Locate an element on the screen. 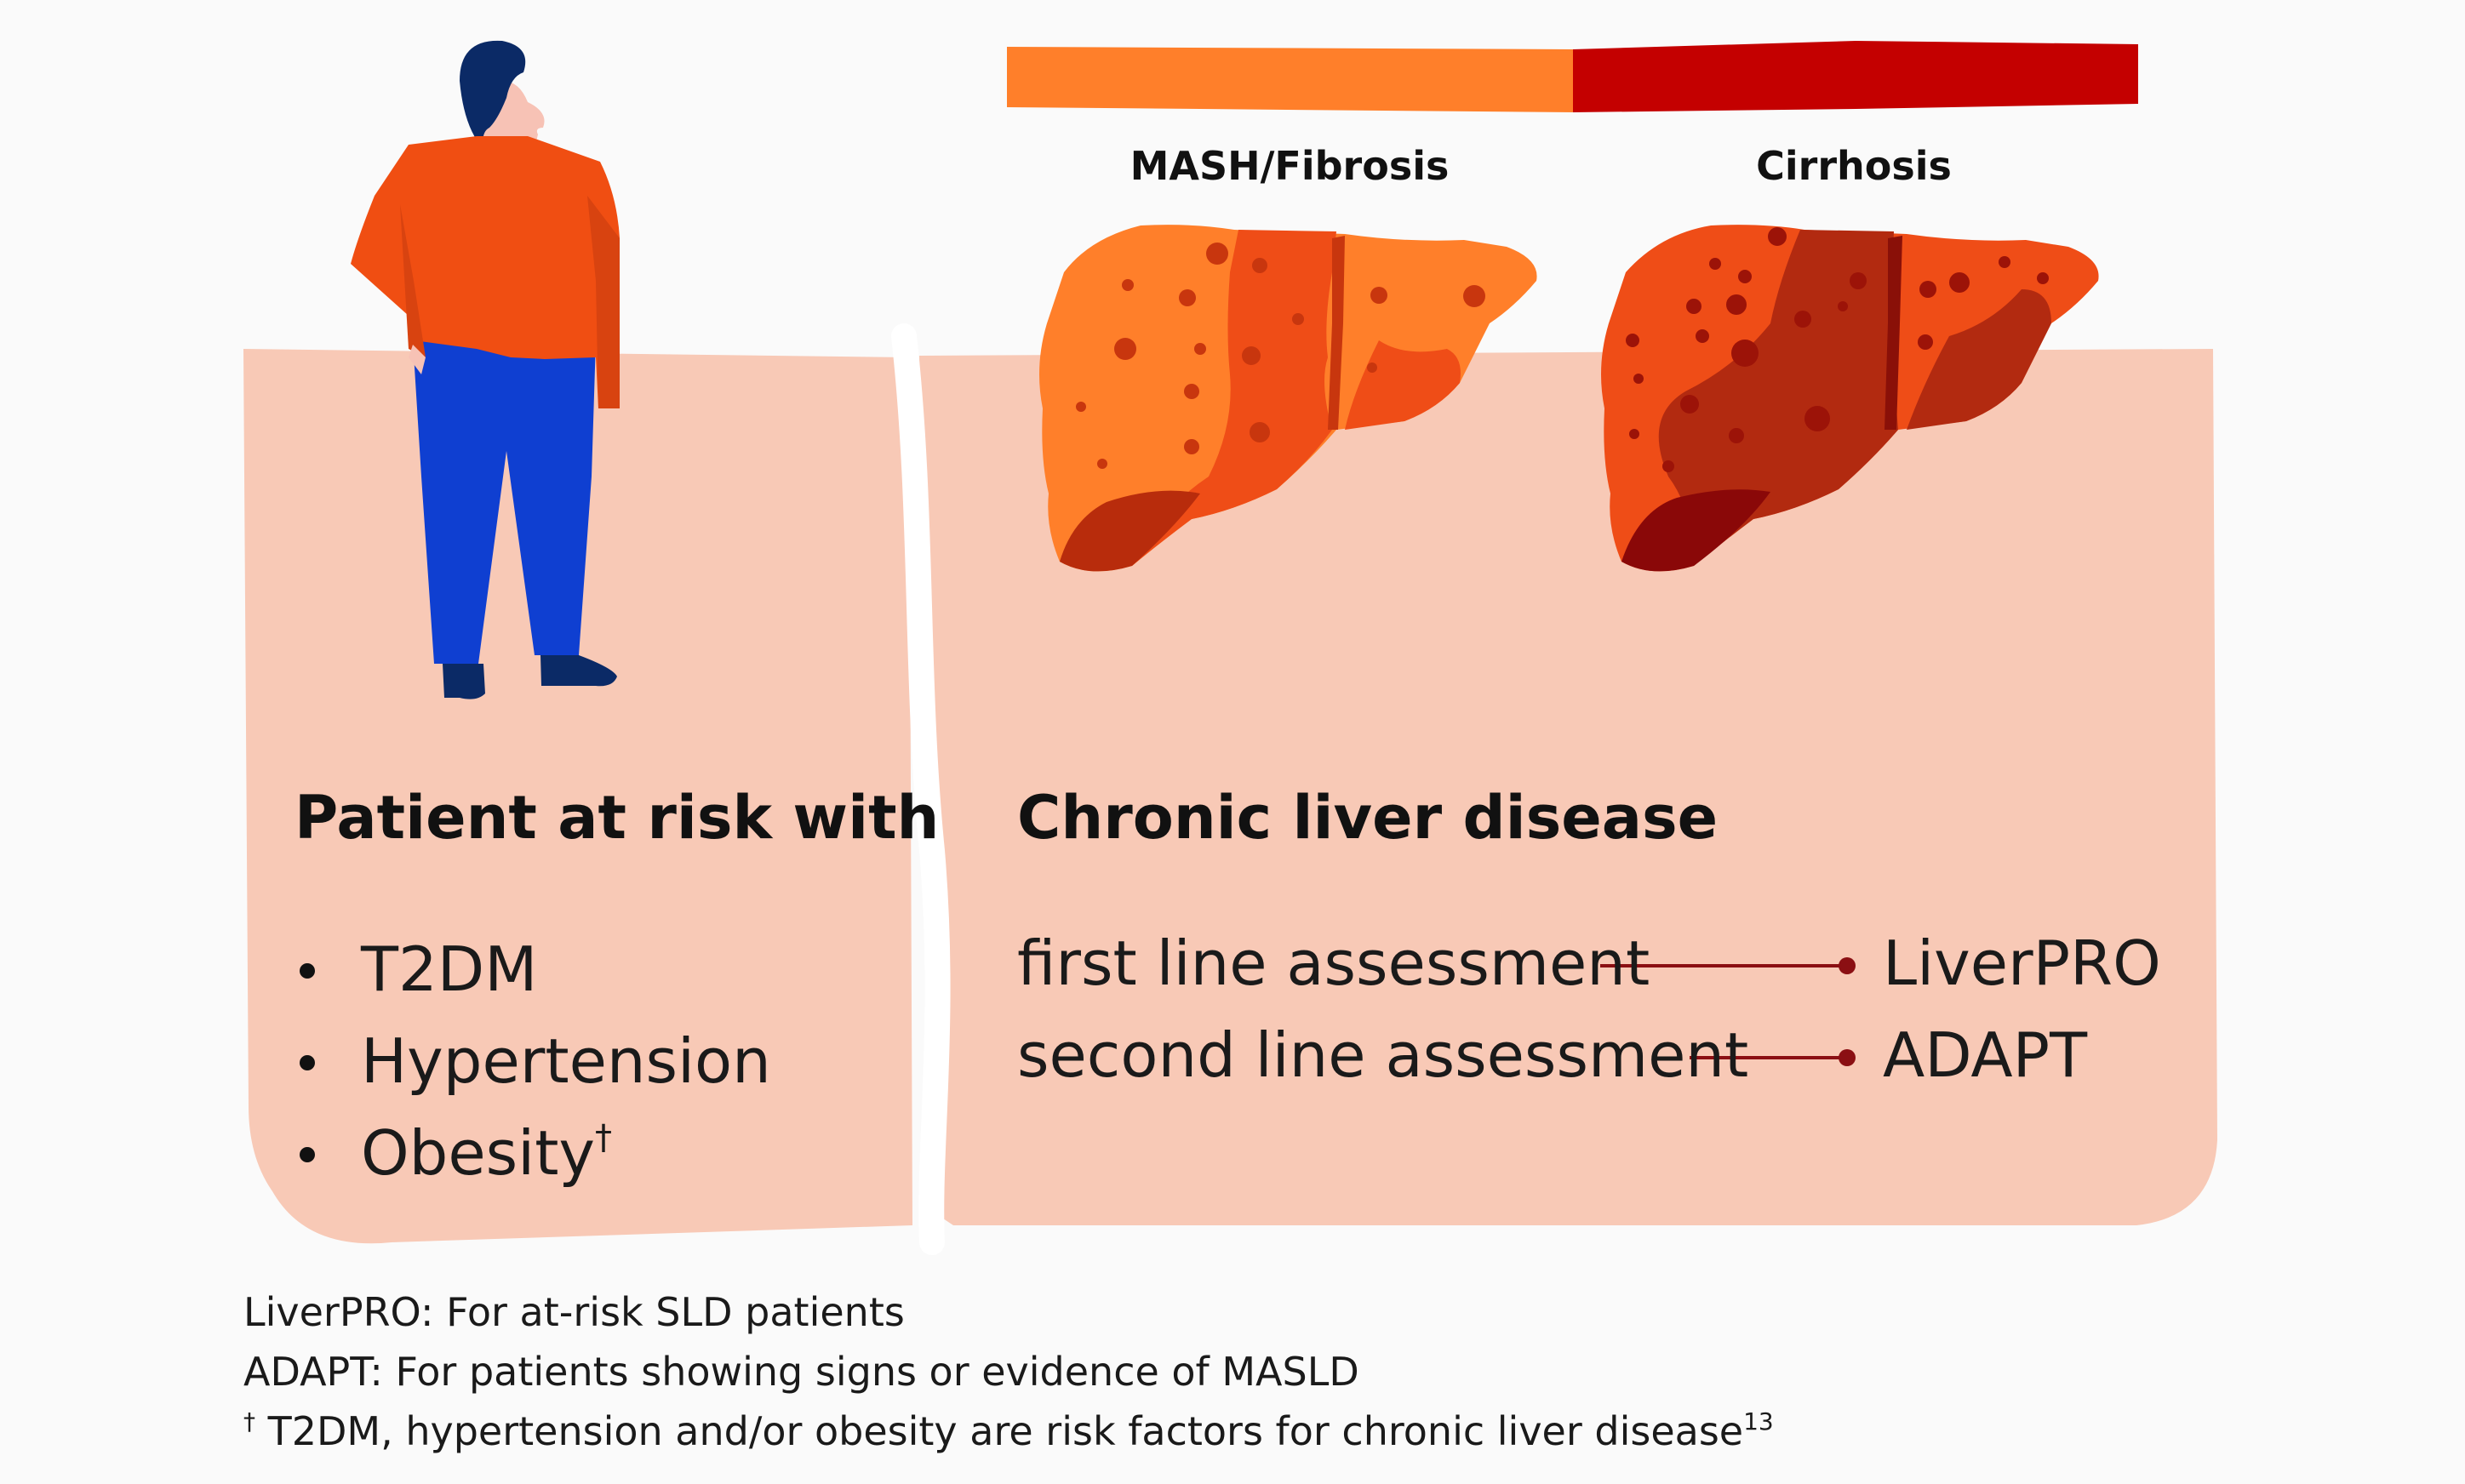  stage-label-cirrhosis: Cirrhosis is located at coordinates (1854, 166).